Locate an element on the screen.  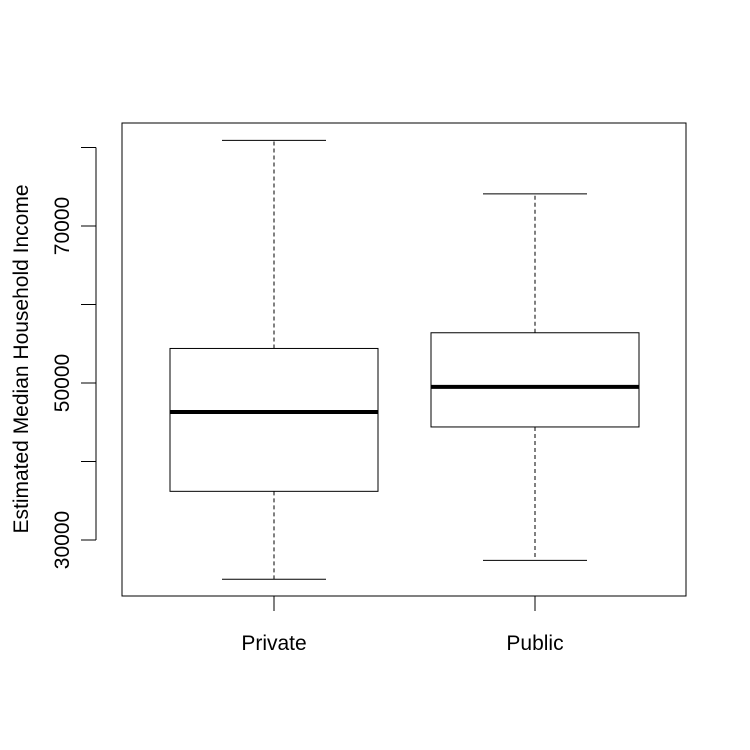
iqr-box-private is located at coordinates (274, 419).